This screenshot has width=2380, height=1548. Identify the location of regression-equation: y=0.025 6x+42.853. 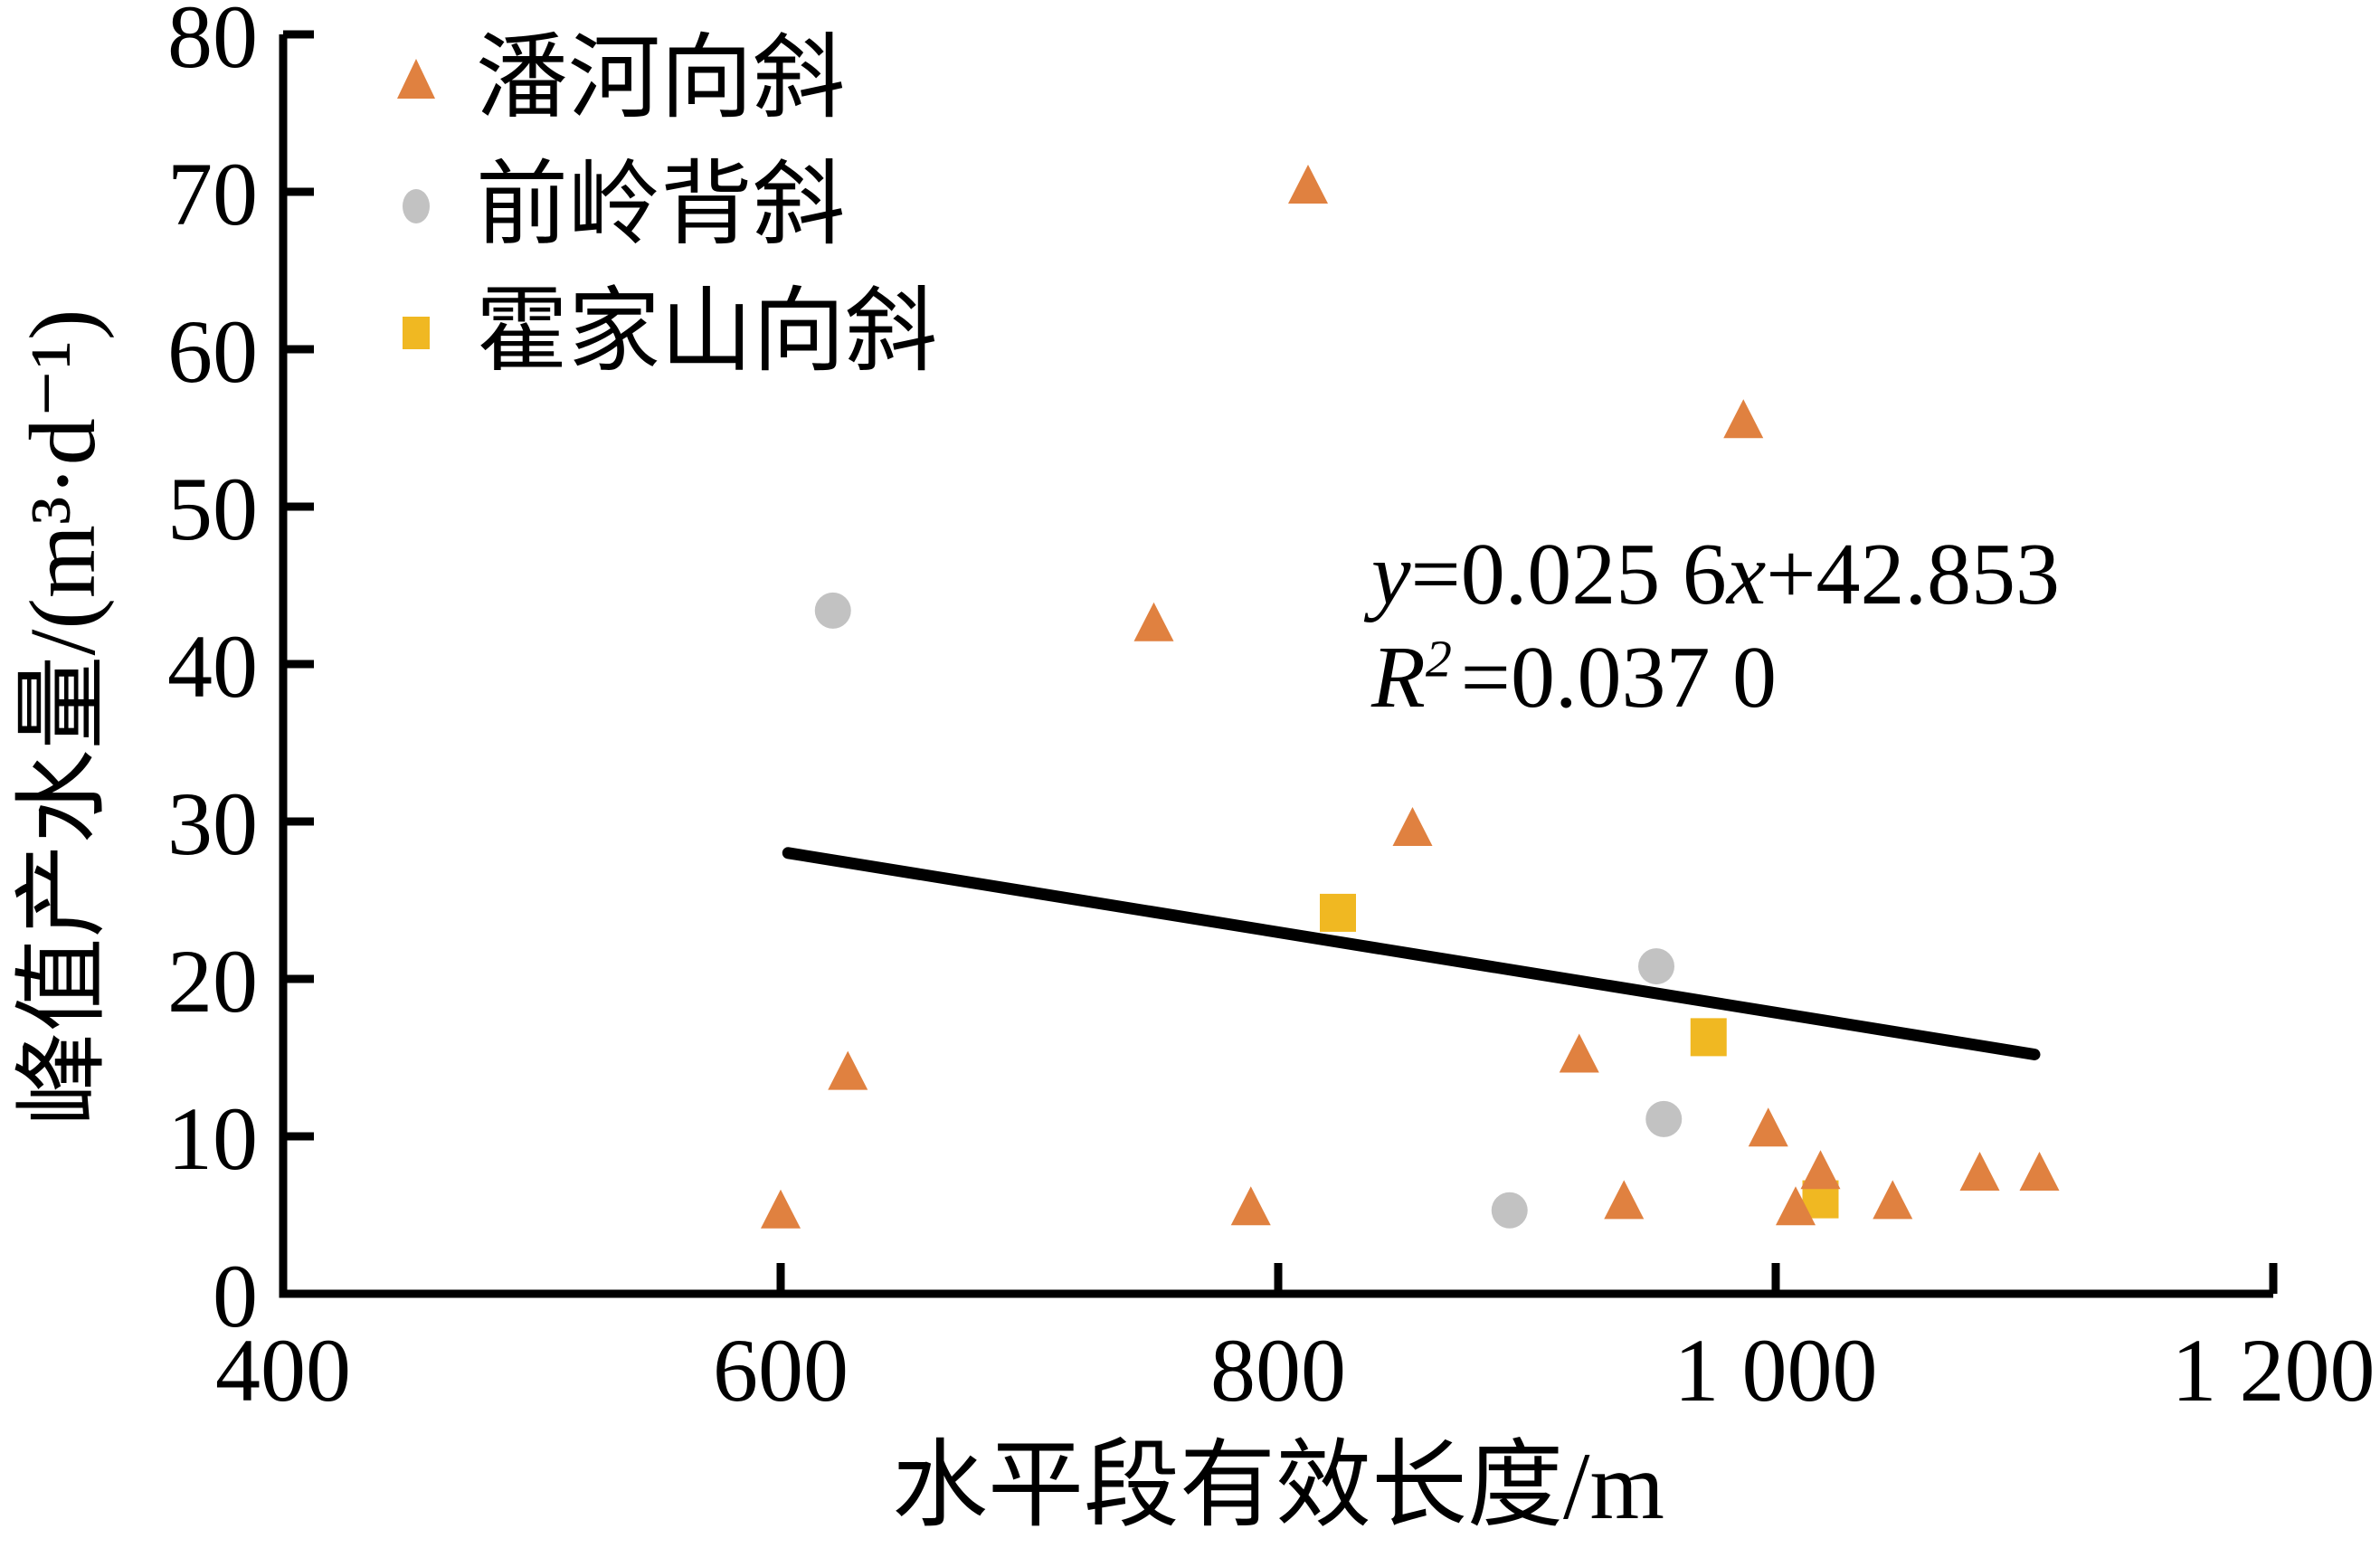
(1716, 574).